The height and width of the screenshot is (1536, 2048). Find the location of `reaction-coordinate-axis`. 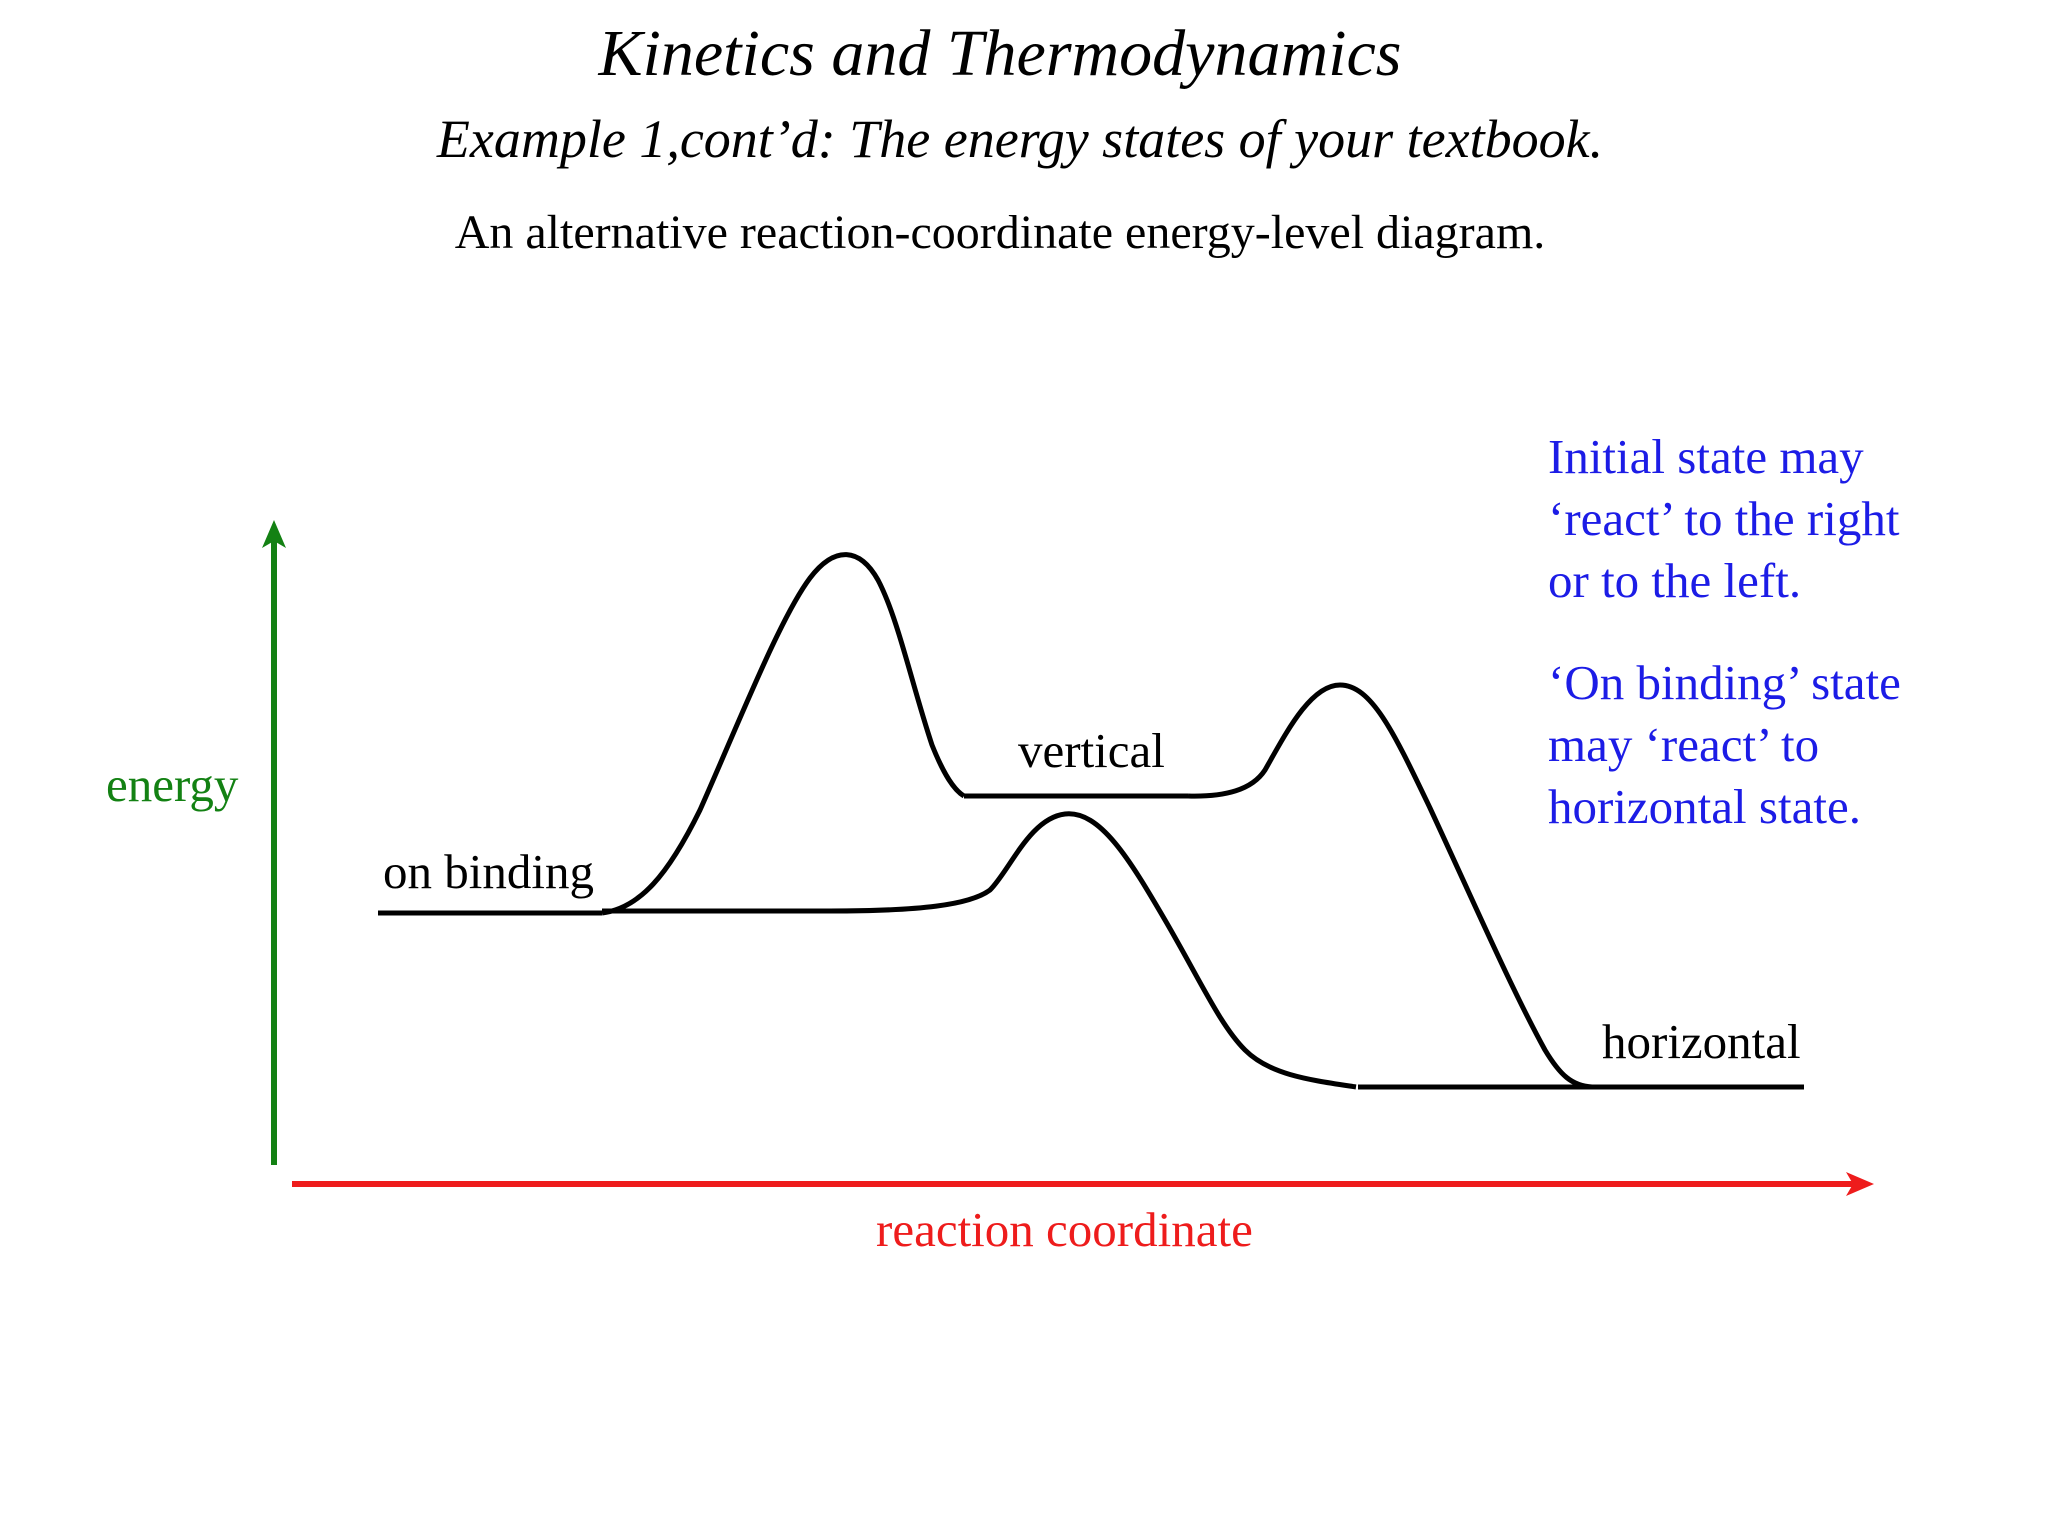

reaction-coordinate-axis is located at coordinates (1083, 1184).